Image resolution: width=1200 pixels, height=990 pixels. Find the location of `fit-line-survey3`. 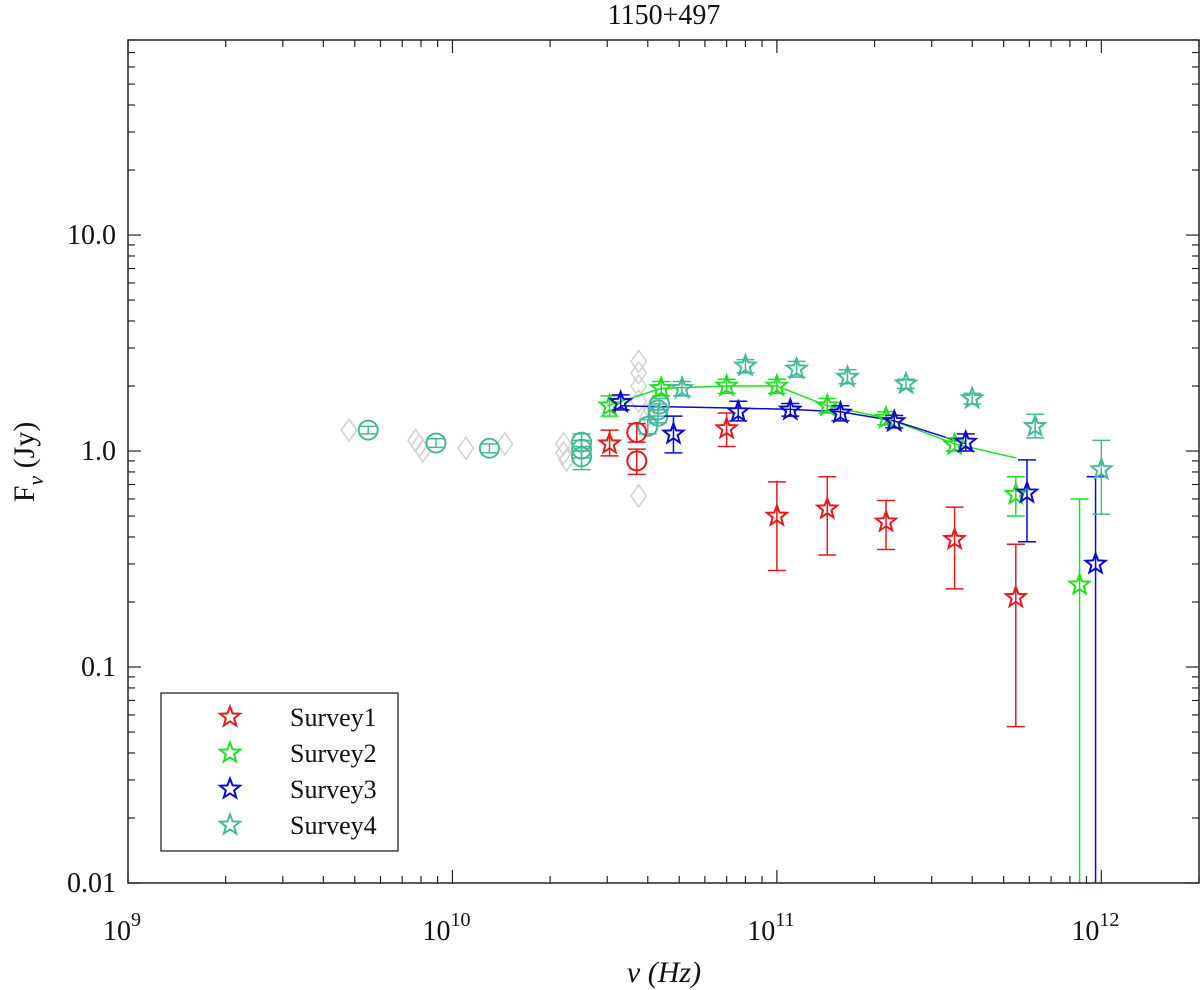

fit-line-survey3 is located at coordinates (793, 425).